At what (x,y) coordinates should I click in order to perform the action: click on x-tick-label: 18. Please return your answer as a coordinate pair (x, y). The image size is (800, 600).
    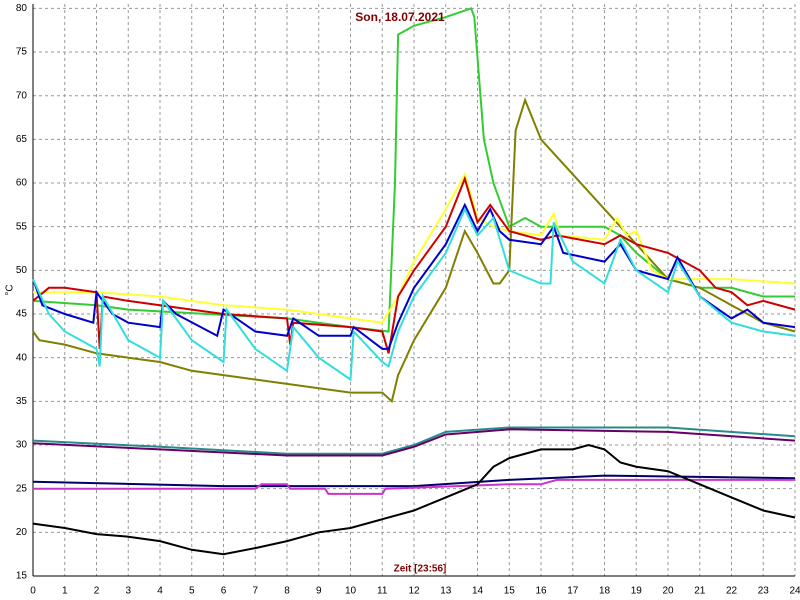
    Looking at the image, I should click on (605, 591).